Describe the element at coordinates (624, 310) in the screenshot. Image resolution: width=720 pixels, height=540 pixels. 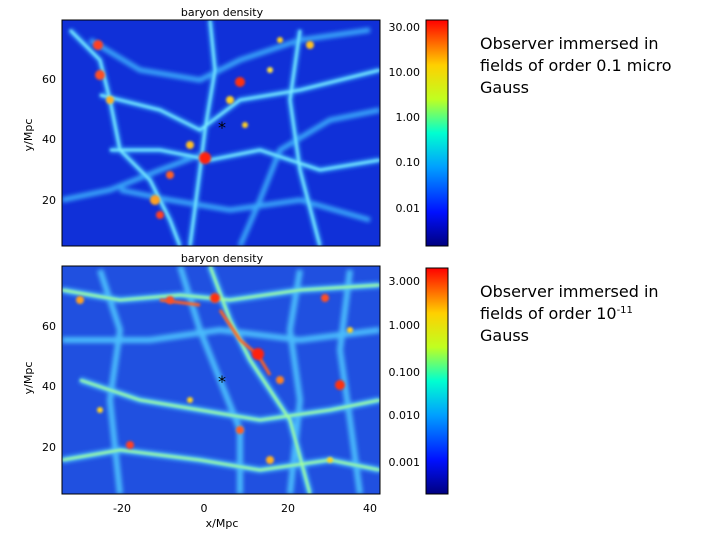
I see `bottom-caption-exponent: -11` at that location.